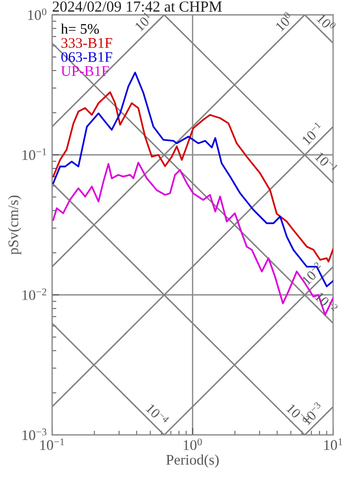  Describe the element at coordinates (333, 444) in the screenshot. I see `x-tick-label: 10$^{1}$` at that location.